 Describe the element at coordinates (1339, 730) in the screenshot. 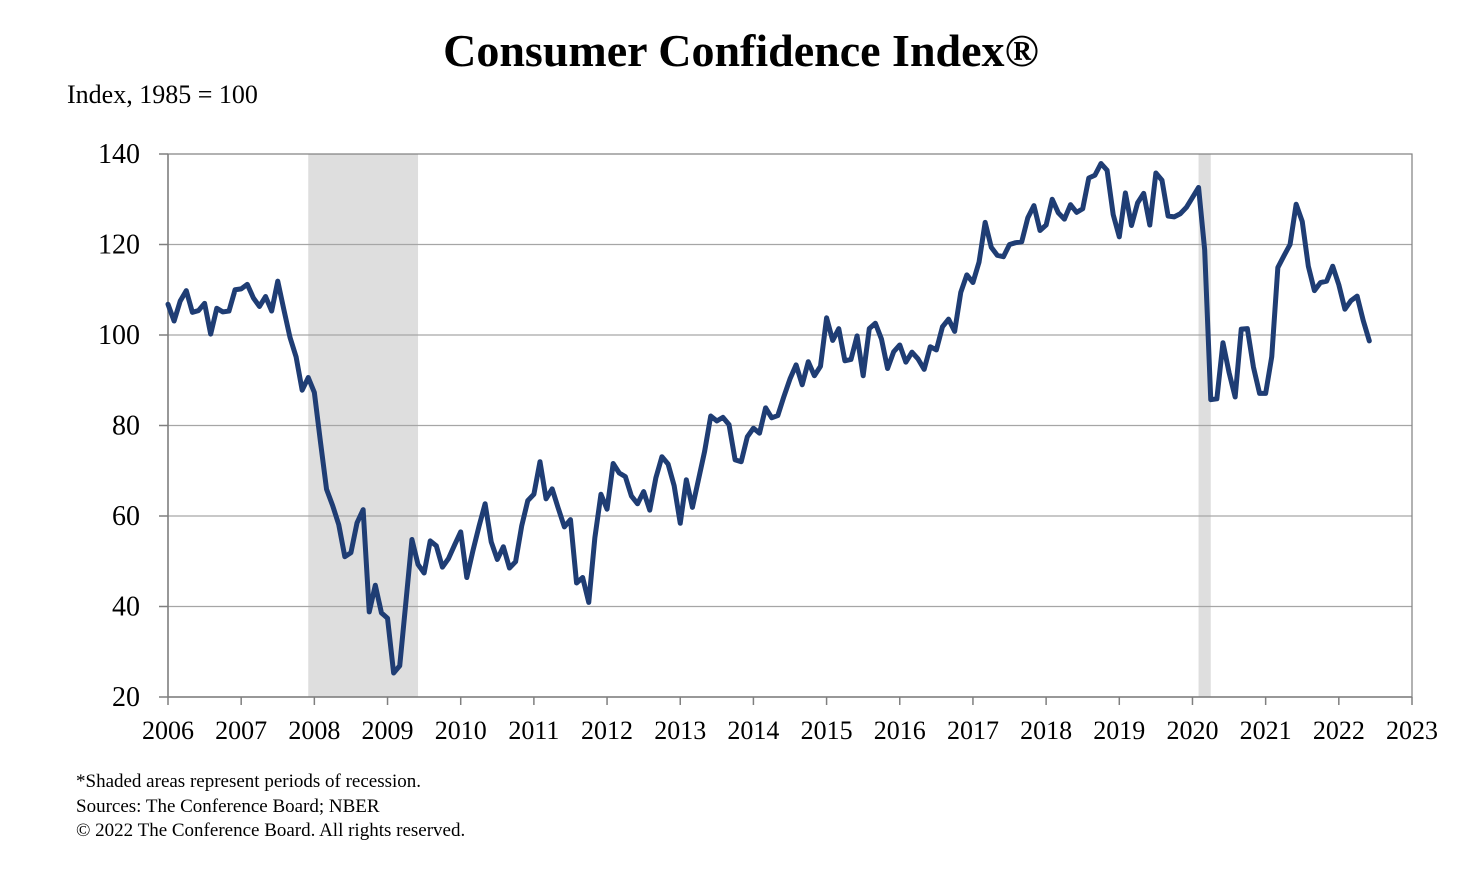

I see `x-tick-label: 2022` at that location.